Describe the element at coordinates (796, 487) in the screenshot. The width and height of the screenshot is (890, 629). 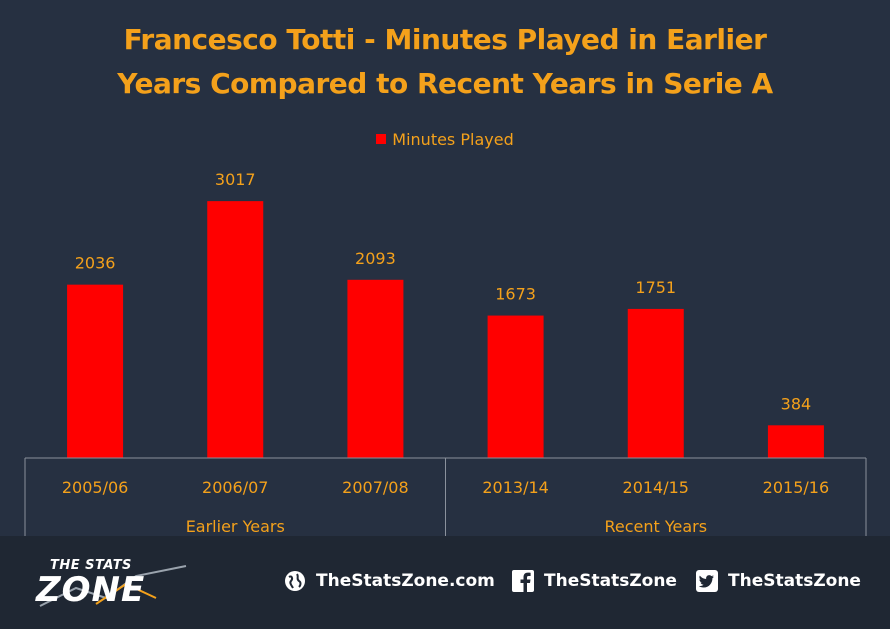
I see `category-label-5: 2015/16` at that location.